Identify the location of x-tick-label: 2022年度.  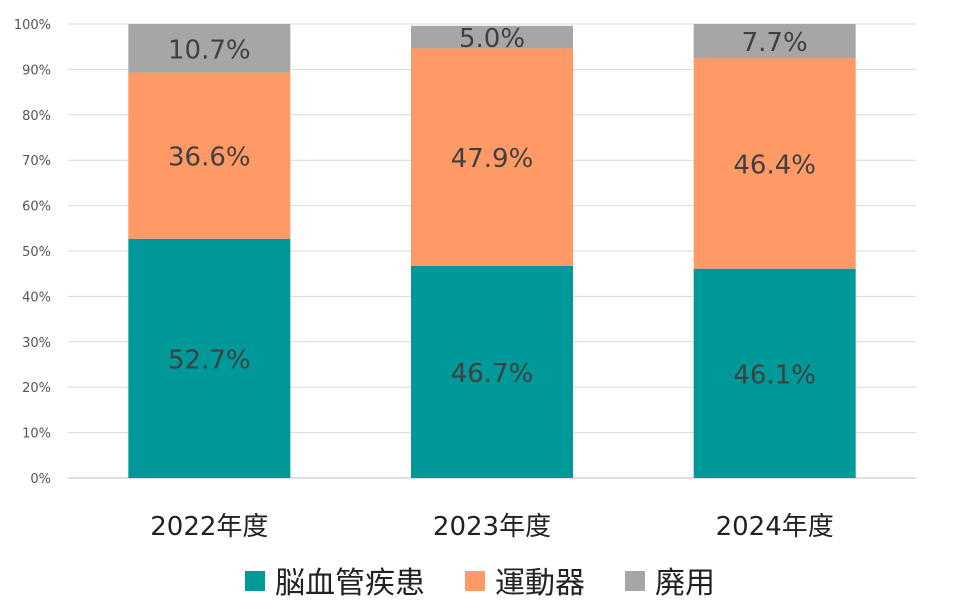
(209, 527).